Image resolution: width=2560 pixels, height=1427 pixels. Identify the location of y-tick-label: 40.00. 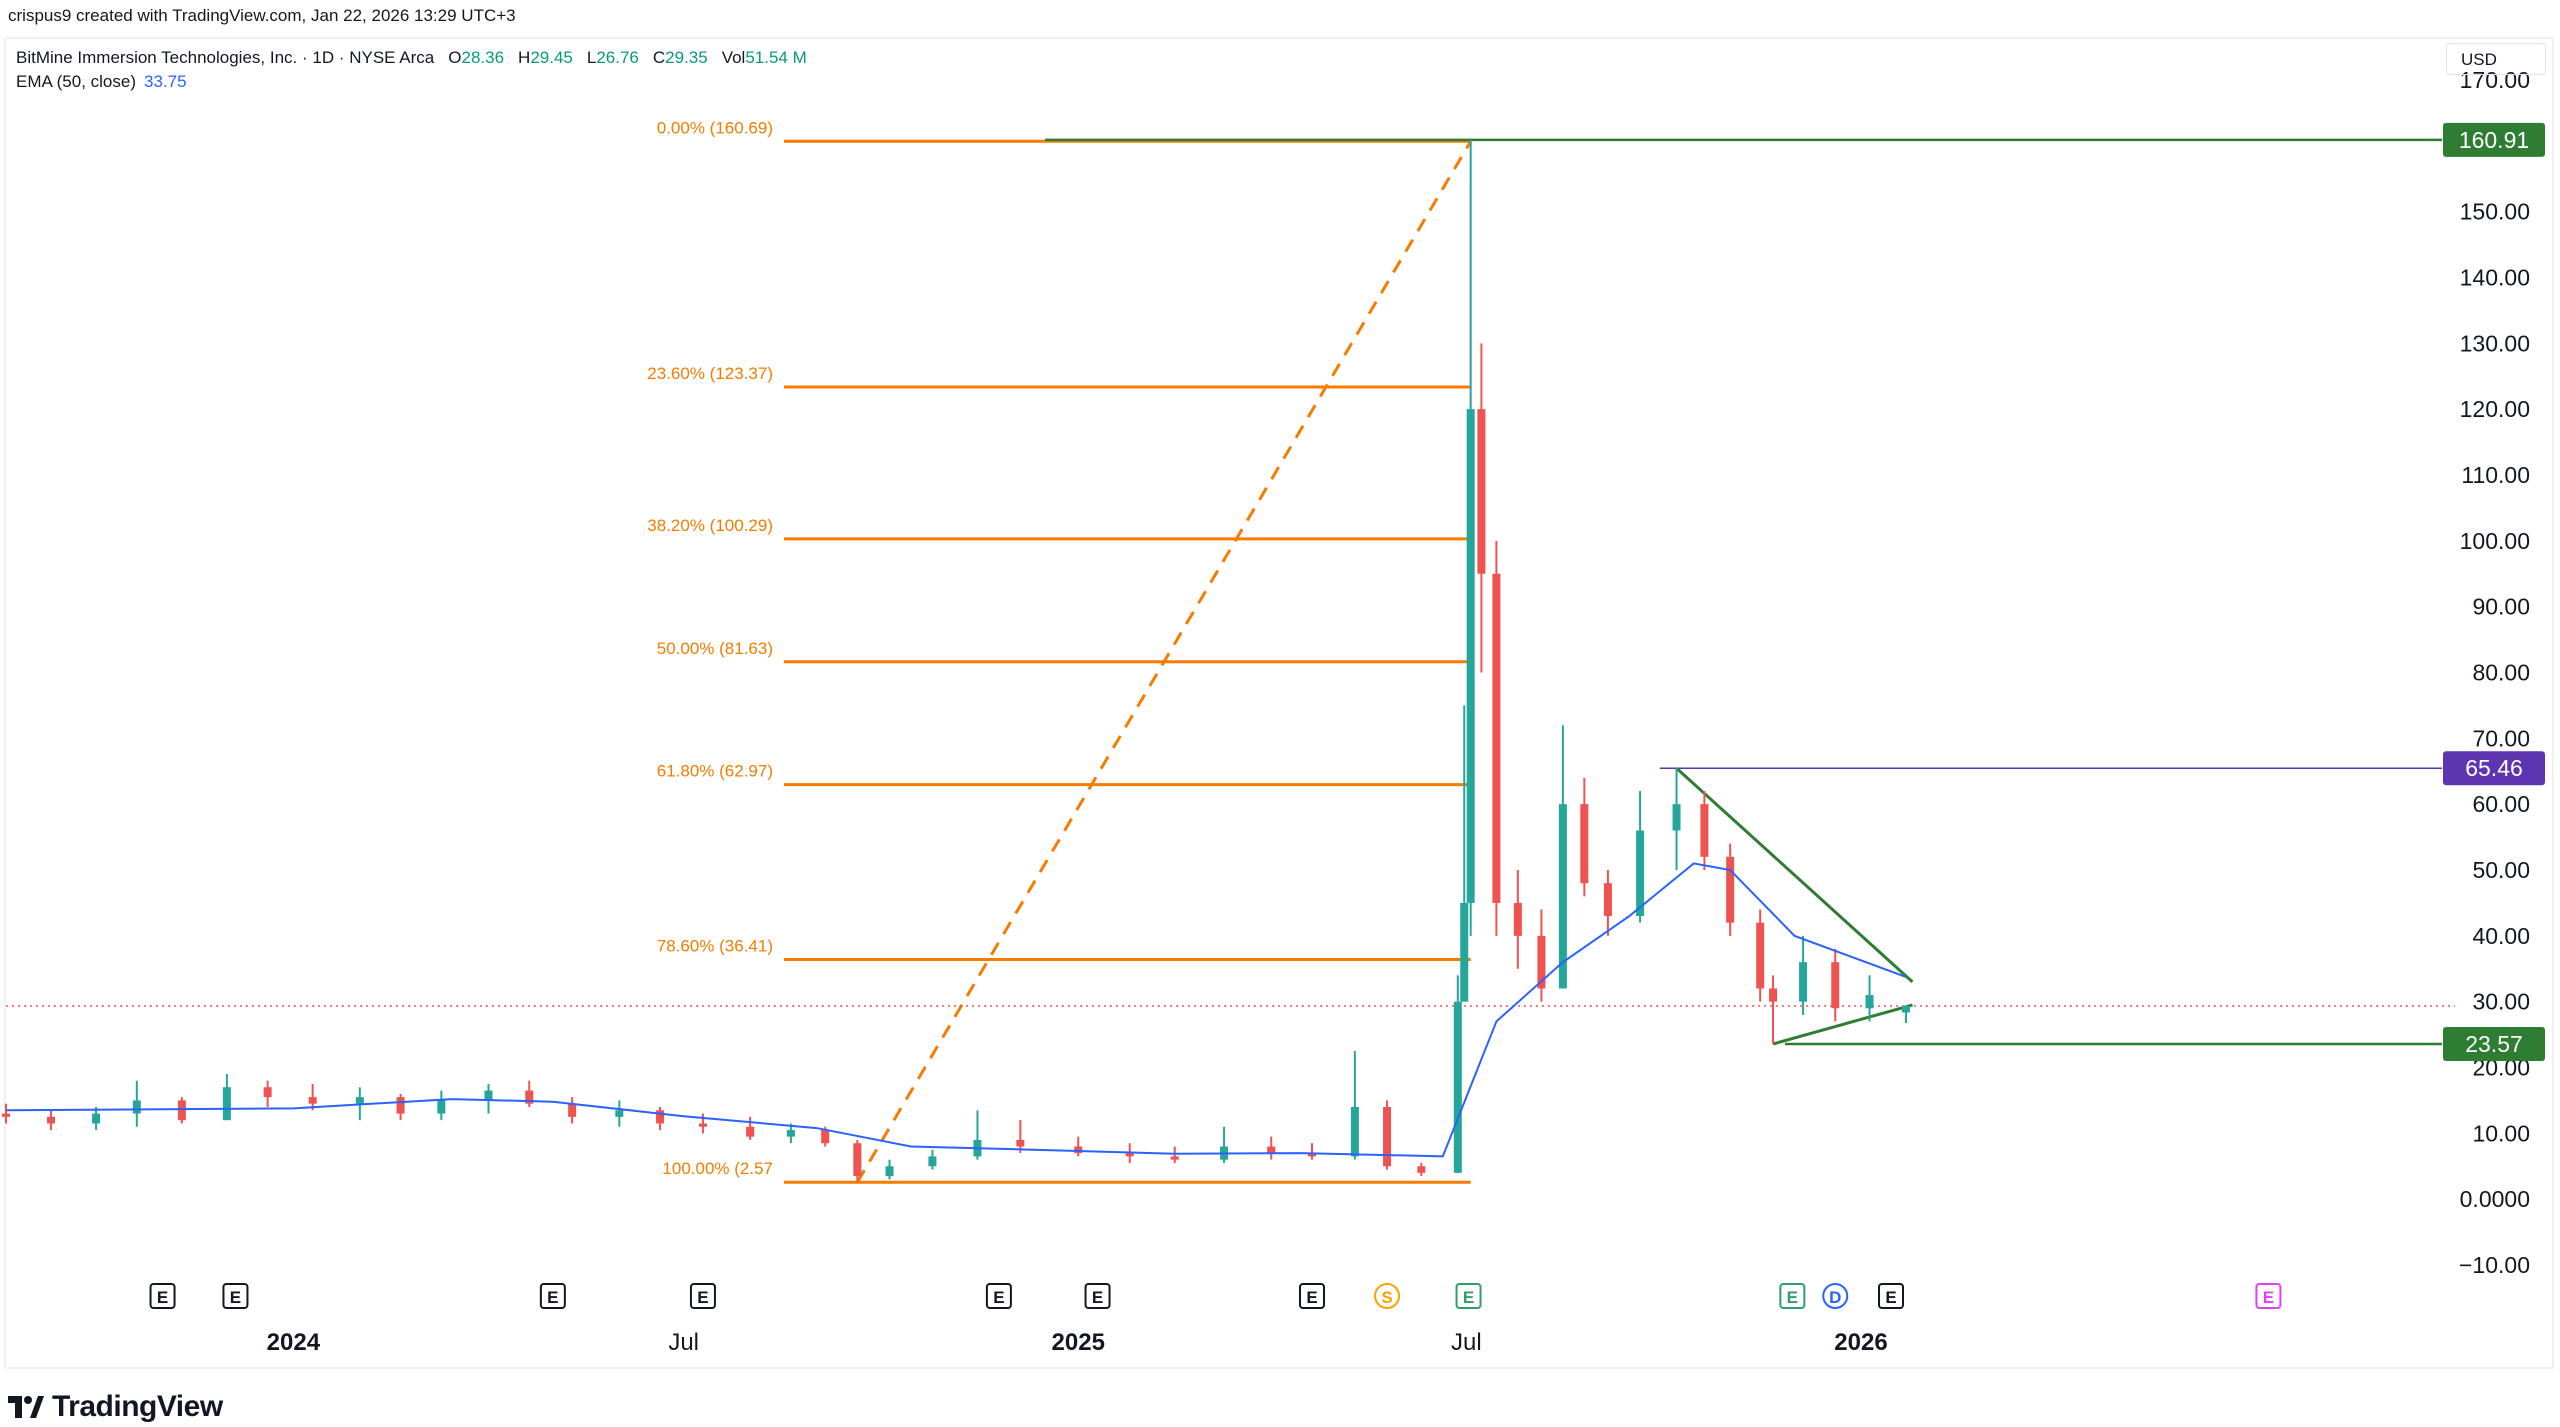
(2501, 936).